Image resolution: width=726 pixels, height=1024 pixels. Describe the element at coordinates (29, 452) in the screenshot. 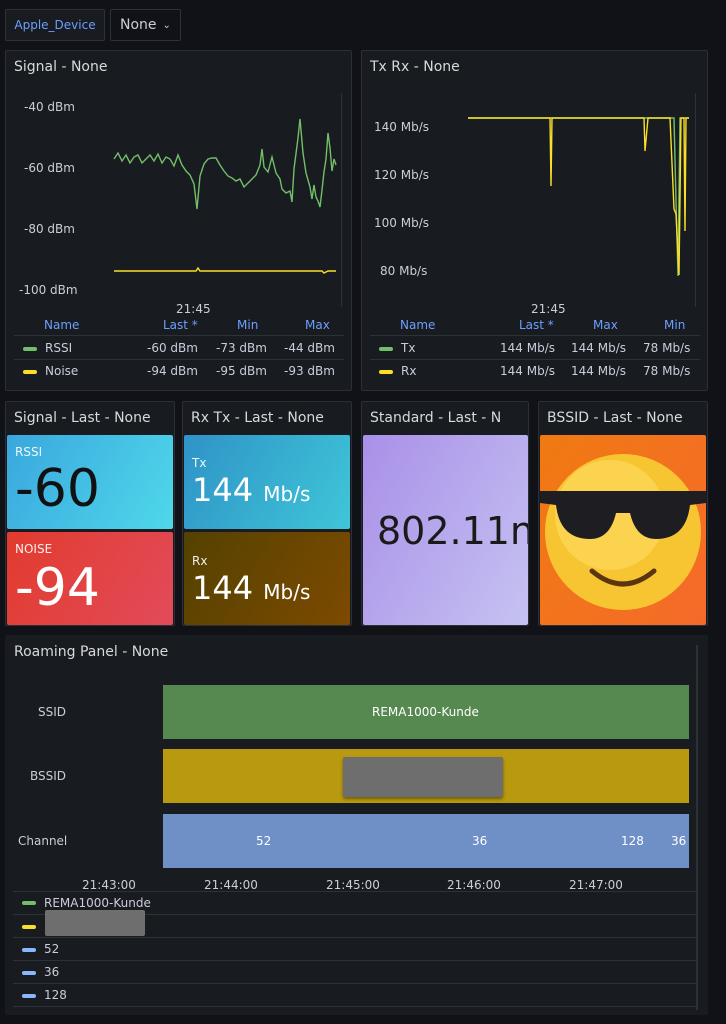

I see `rssi-stat-label: RSSI` at that location.